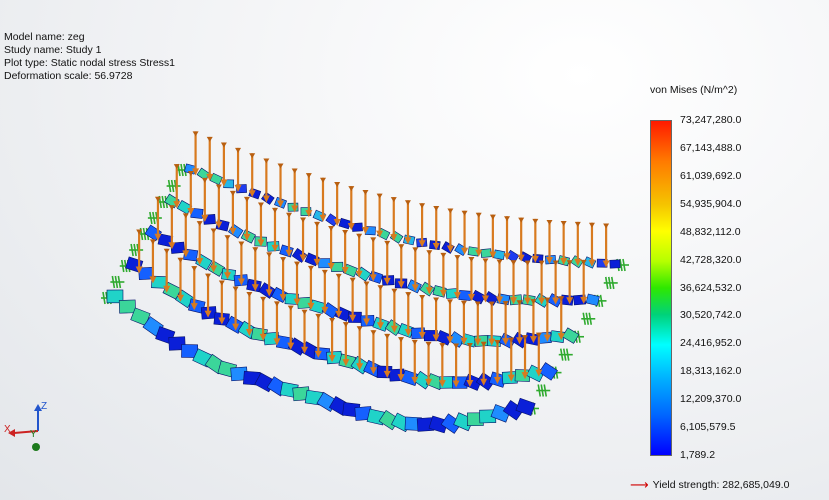 The height and width of the screenshot is (500, 829). What do you see at coordinates (89, 63) in the screenshot?
I see `plot-type: Plot type: Static nodal stress Stress1` at bounding box center [89, 63].